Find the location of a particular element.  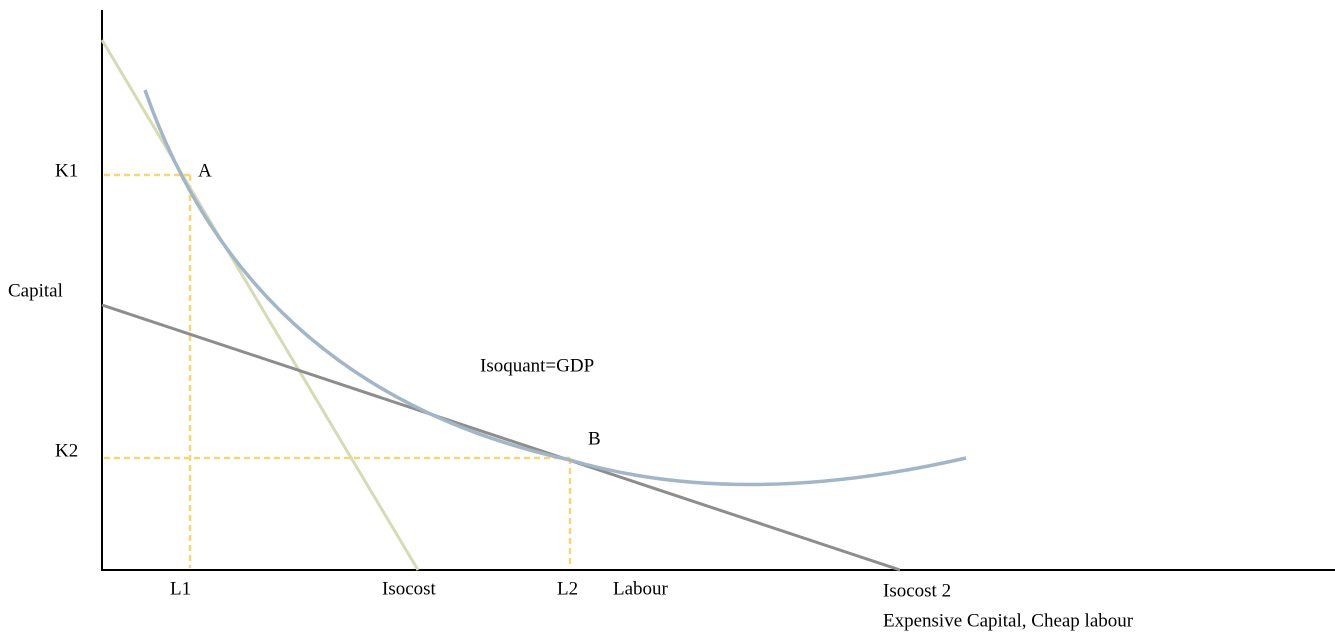

isocost-2-note: Expensive Capital, Cheap labour is located at coordinates (1008, 620).